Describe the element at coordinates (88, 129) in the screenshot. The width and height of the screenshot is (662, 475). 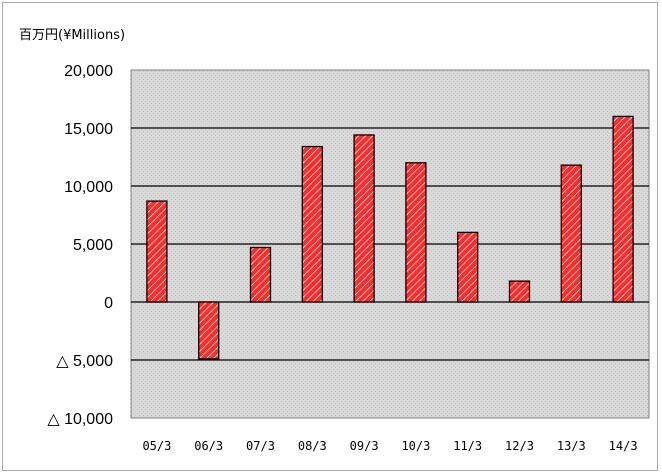
I see `y-tick-label: 15,000` at that location.